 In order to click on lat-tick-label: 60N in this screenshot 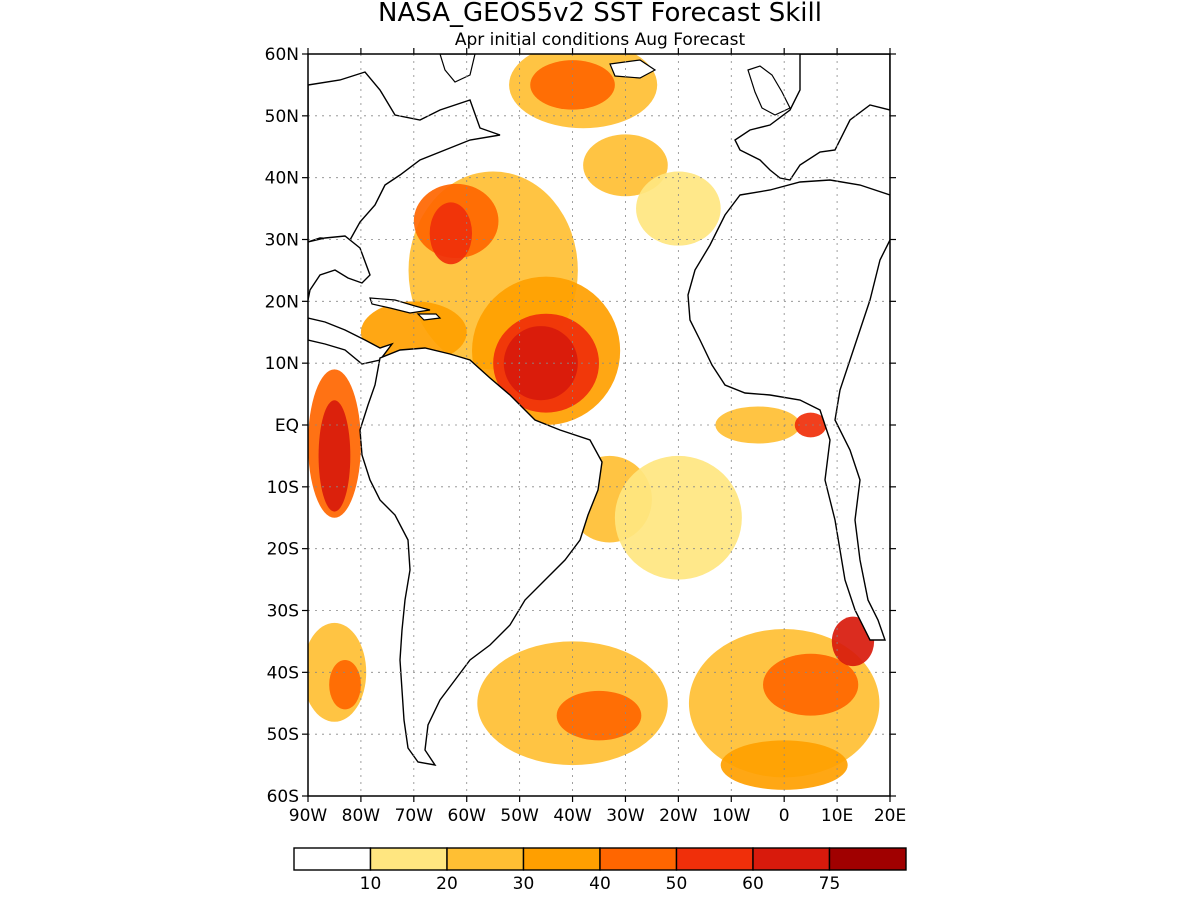, I will do `click(282, 55)`.